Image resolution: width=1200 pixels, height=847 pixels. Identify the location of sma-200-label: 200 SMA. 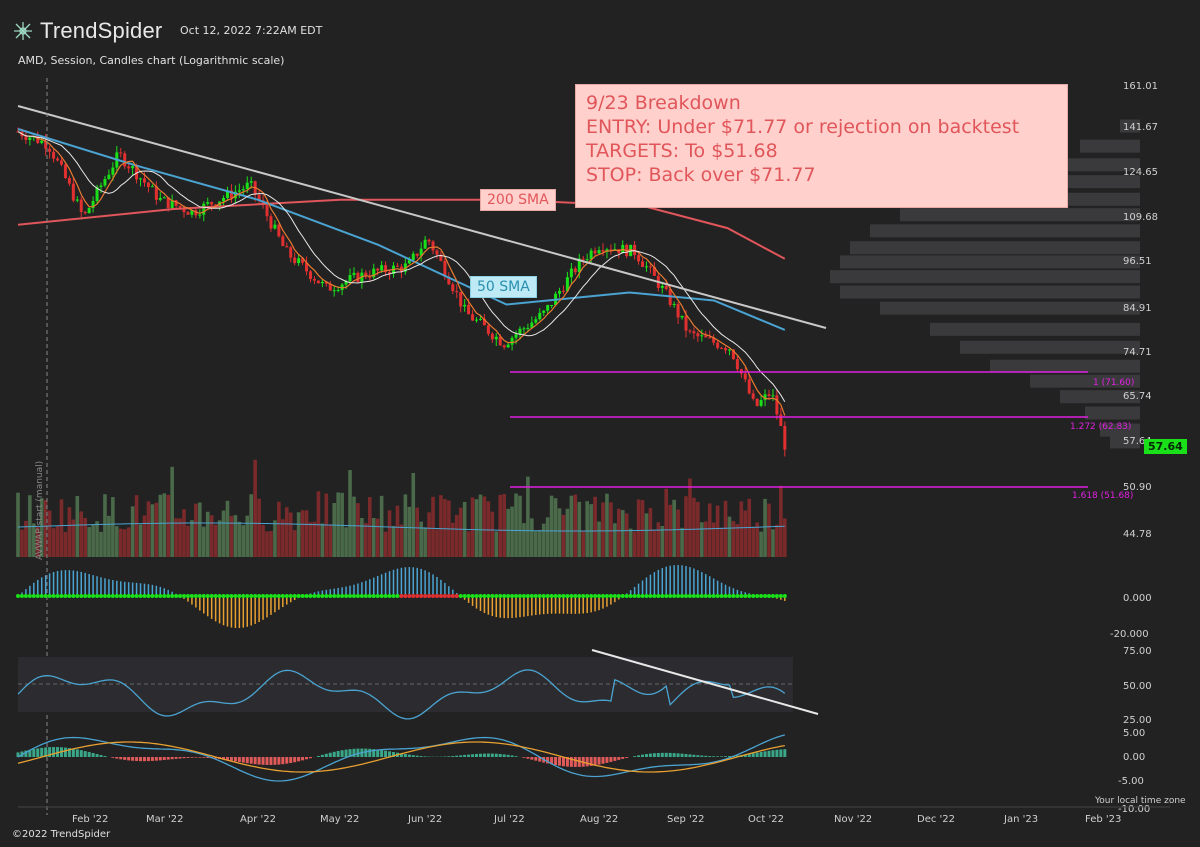
(518, 200).